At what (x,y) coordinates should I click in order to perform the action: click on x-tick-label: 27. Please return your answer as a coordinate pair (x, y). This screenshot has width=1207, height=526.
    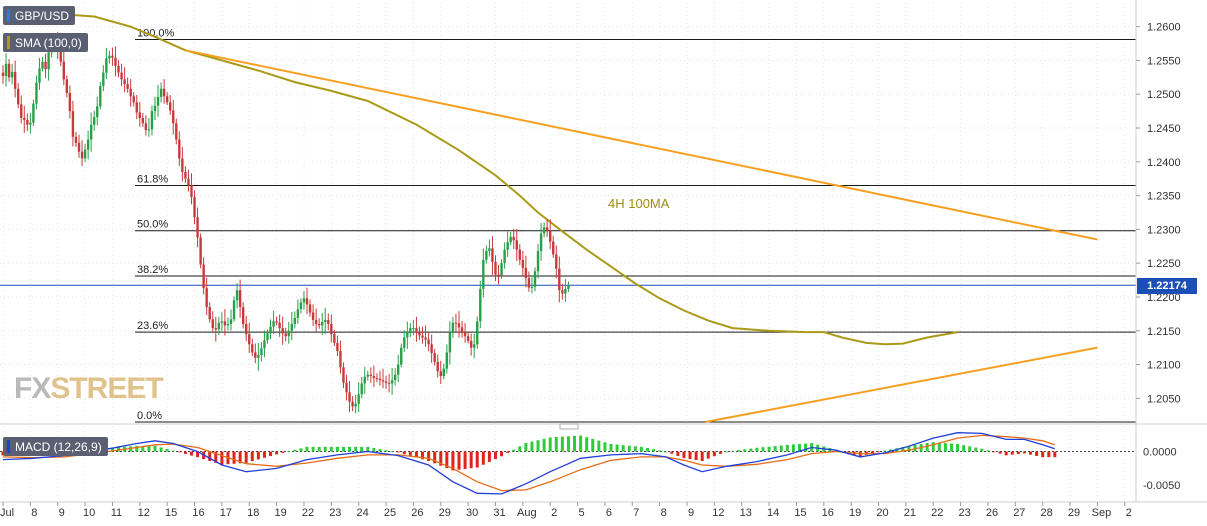
    Looking at the image, I should click on (1019, 513).